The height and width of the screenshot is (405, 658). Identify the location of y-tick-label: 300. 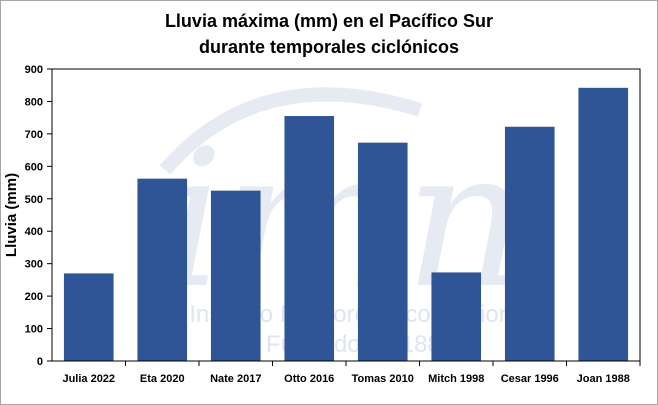
(34, 265).